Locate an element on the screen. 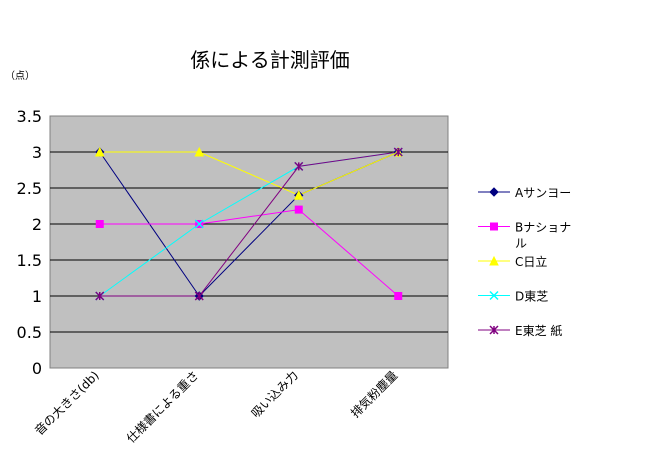 This screenshot has height=466, width=668. y-tick-label: 3 is located at coordinates (37, 152).